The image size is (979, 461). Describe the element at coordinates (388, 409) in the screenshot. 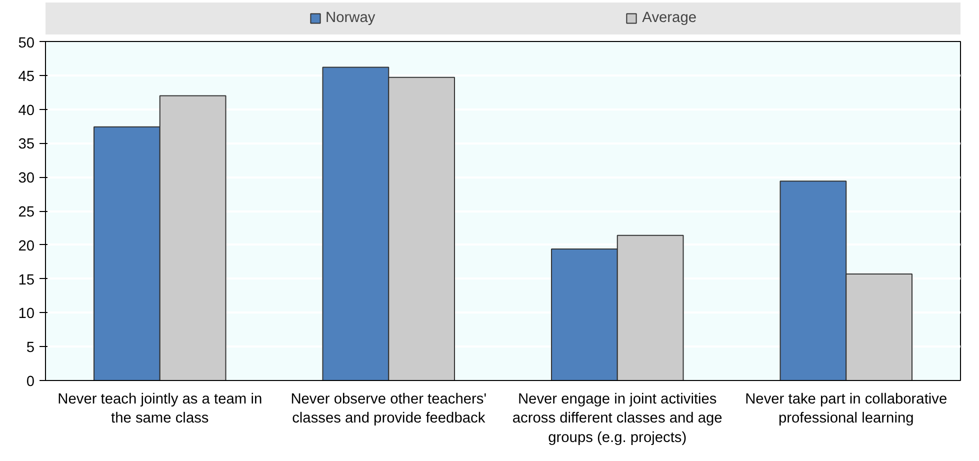

I see `x-tick-label: Never observe other teachers' classes and provide feedback` at that location.